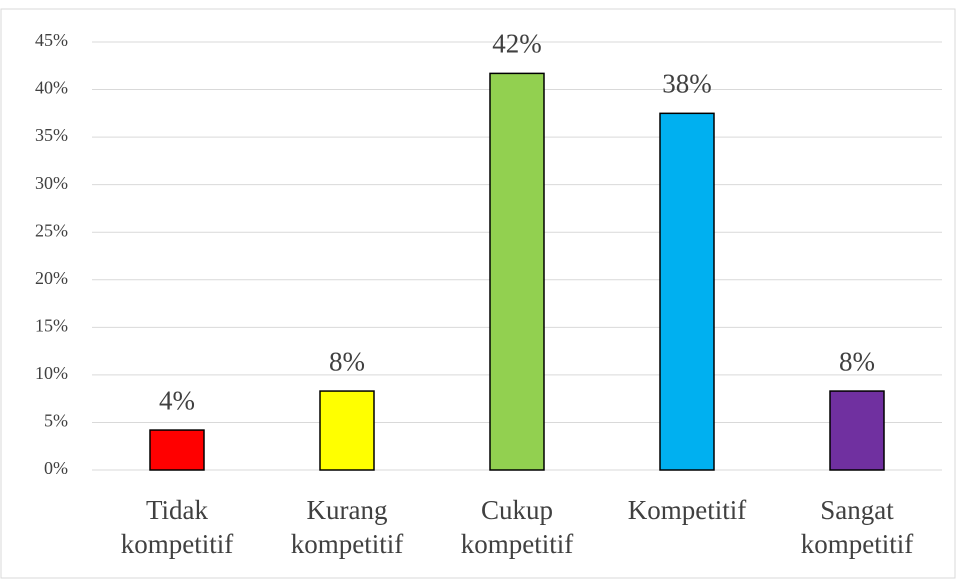  Describe the element at coordinates (857, 527) in the screenshot. I see `x-tick-label: Sangat kompetitif` at that location.